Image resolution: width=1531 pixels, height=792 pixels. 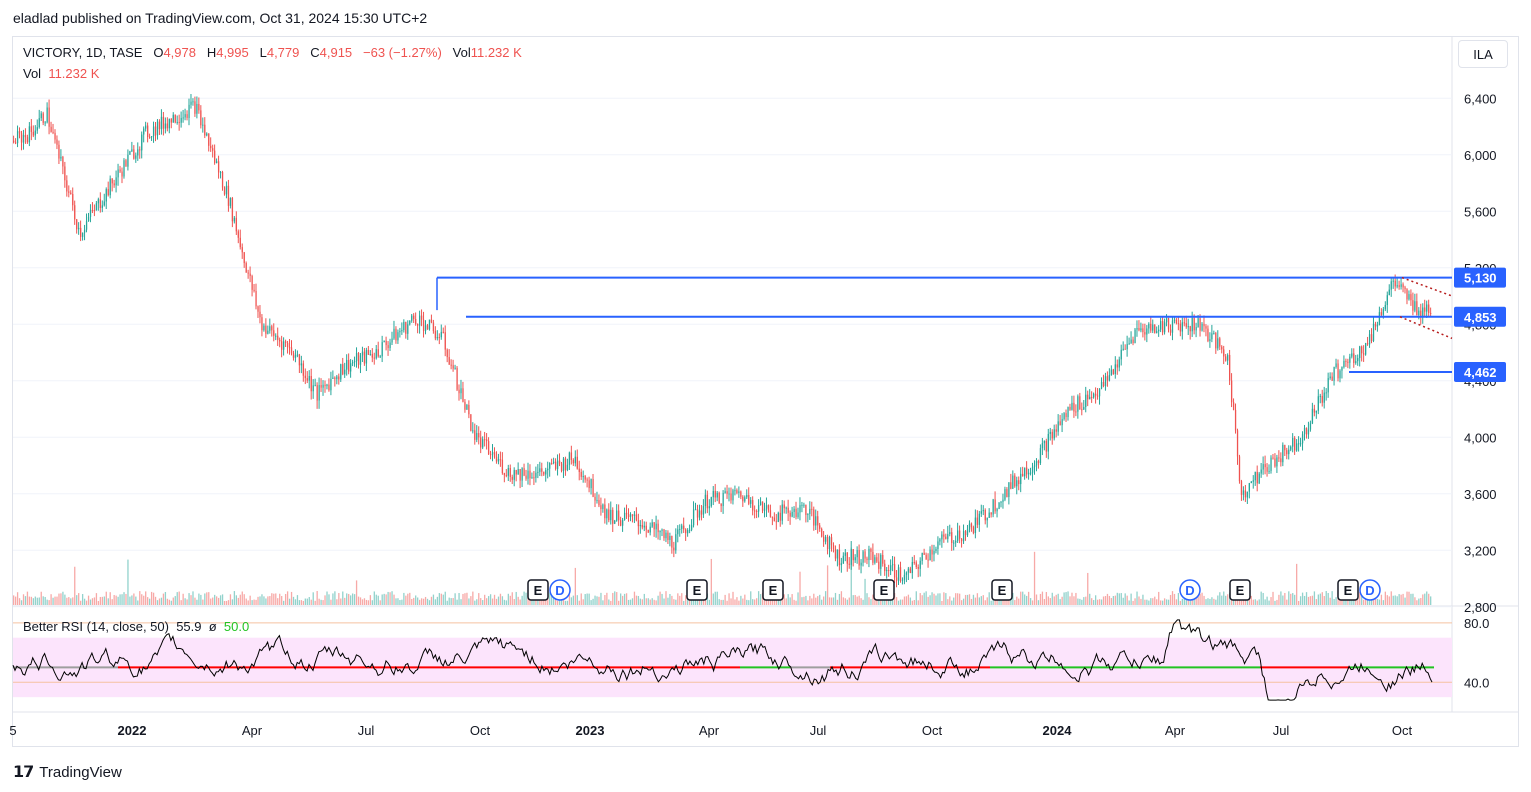 What do you see at coordinates (67, 772) in the screenshot?
I see `tradingview-logo: 𝟭𝟳 TradingView` at bounding box center [67, 772].